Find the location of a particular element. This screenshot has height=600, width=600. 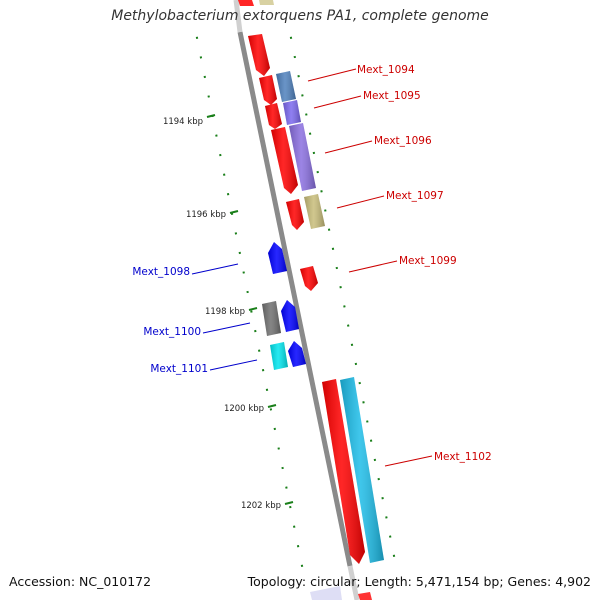

gene-label-mext-1102: Mext_1102 is located at coordinates (463, 457).